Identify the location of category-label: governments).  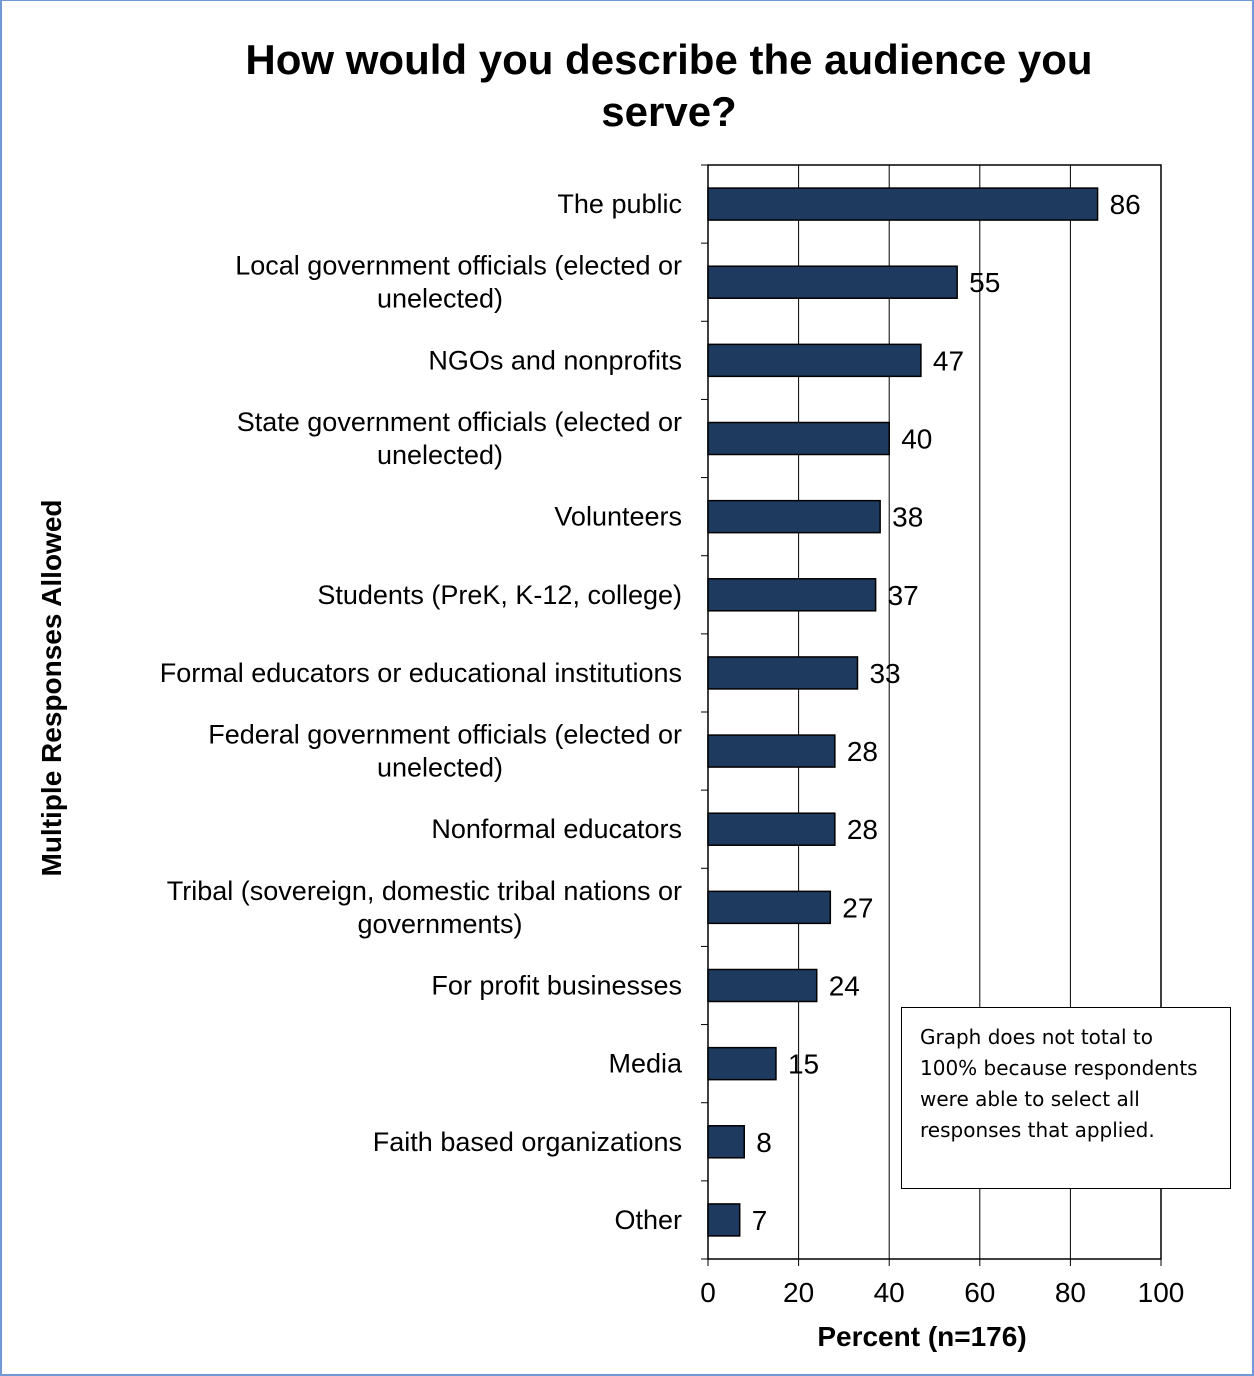
(439, 924).